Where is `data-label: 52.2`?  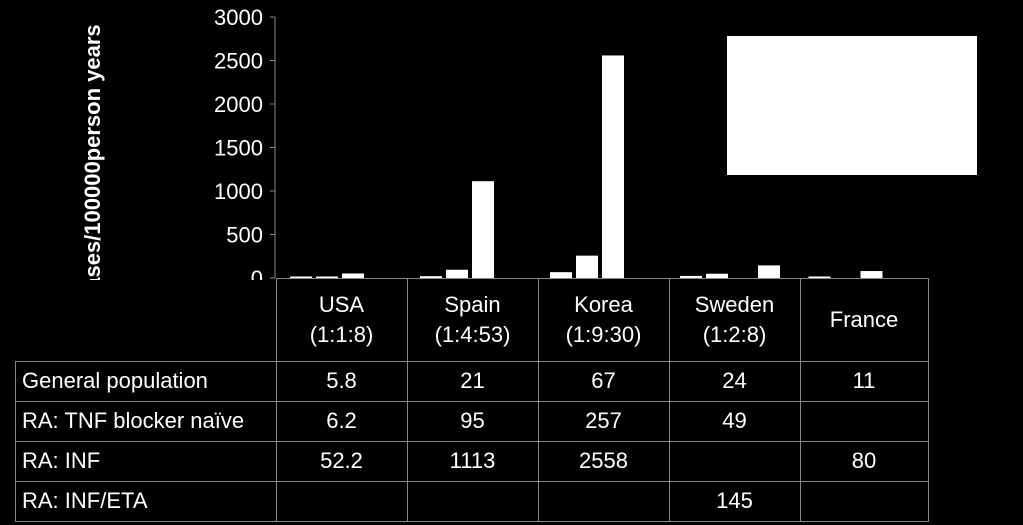
data-label: 52.2 is located at coordinates (341, 461).